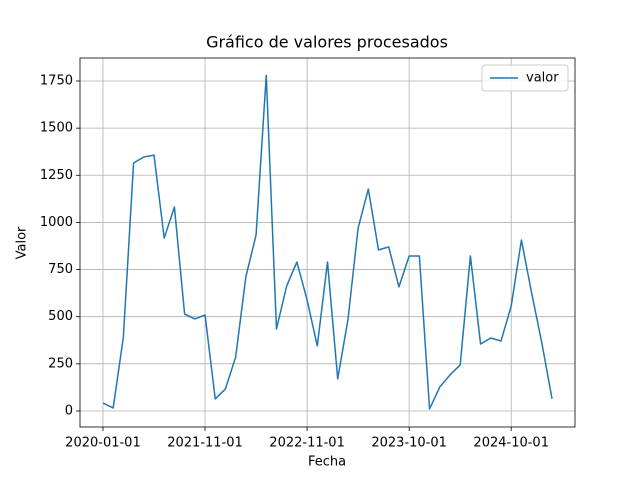  I want to click on legend-label: valor, so click(542, 78).